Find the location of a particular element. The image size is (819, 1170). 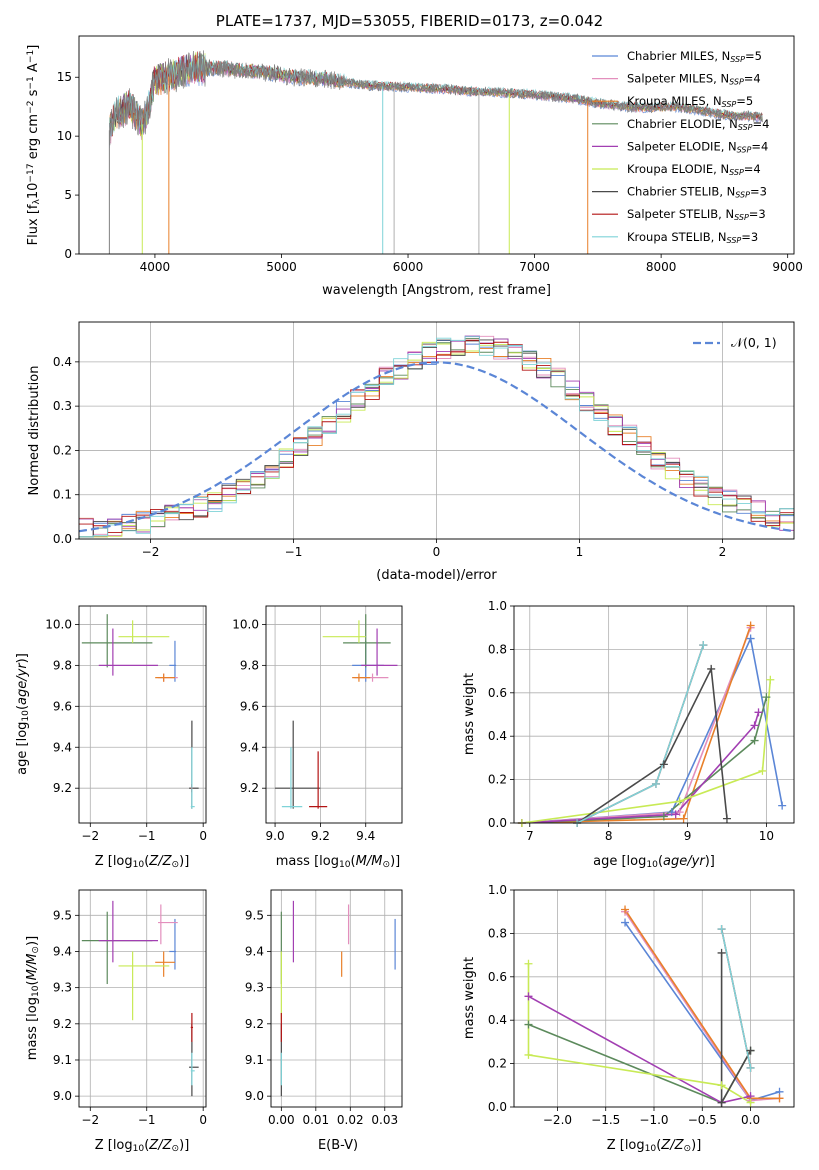

z-weight-ylabel: mass weight is located at coordinates (469, 998).